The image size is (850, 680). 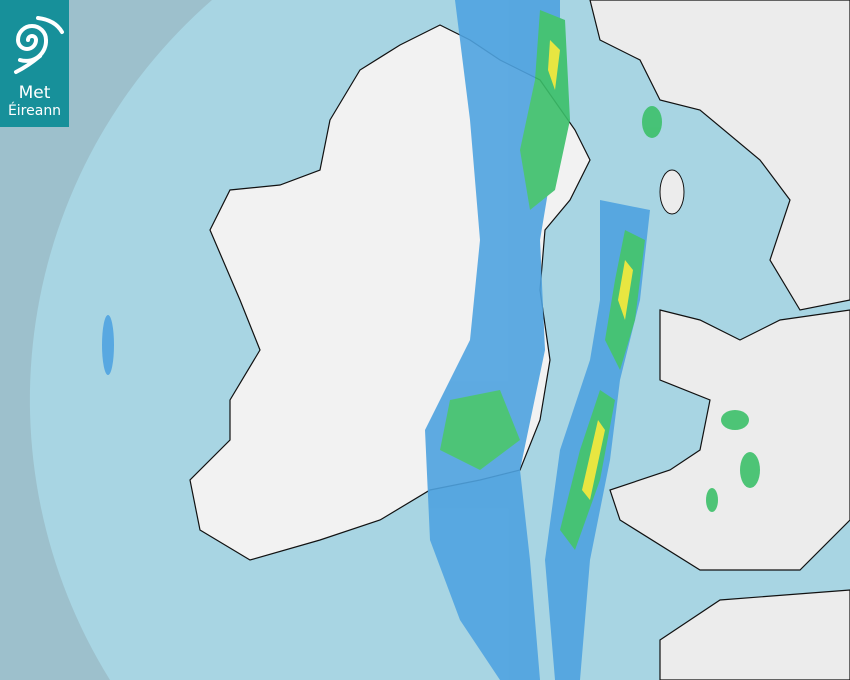 I want to click on scotland-landmass, so click(x=719, y=155).